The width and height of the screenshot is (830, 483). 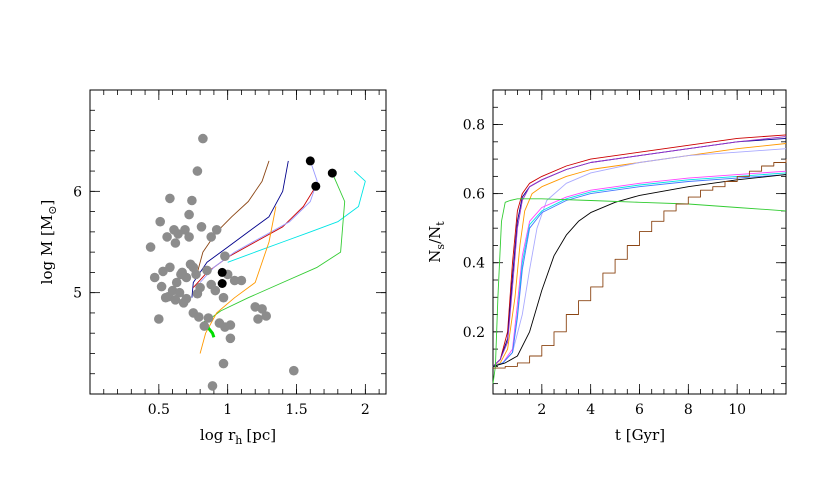 What do you see at coordinates (590, 410) in the screenshot?
I see `right-x-tick-label: 4` at bounding box center [590, 410].